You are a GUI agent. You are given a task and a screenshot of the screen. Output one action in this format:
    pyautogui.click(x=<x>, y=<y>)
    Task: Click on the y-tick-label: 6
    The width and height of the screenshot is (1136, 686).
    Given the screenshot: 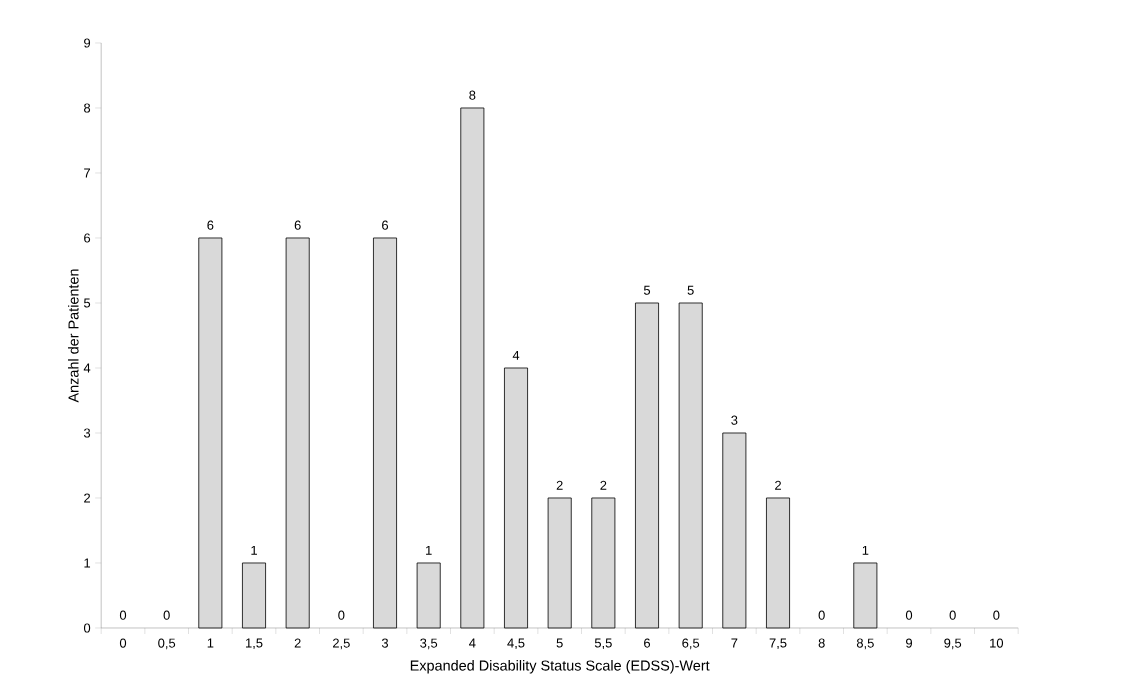 What is the action you would take?
    pyautogui.click(x=87, y=238)
    